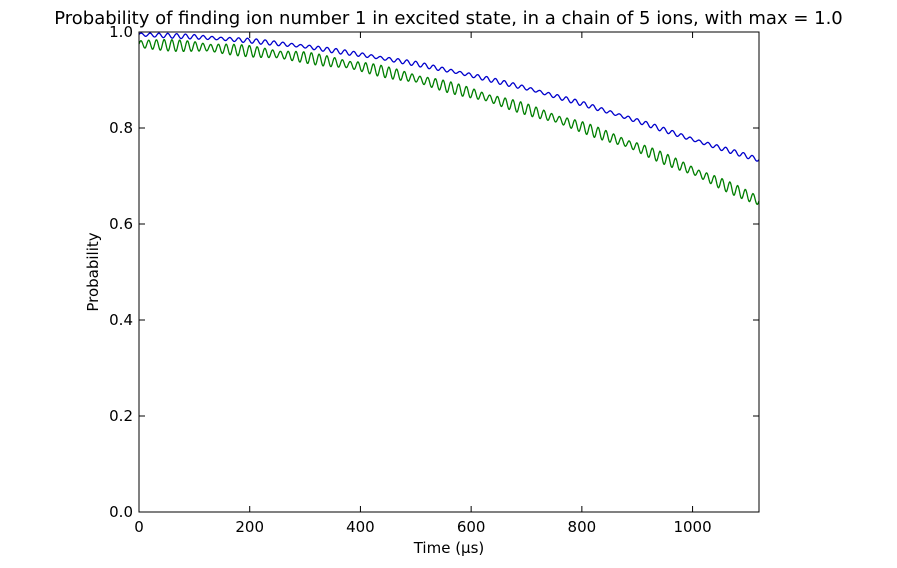 The height and width of the screenshot is (568, 897). What do you see at coordinates (121, 512) in the screenshot?
I see `y-tick-label: 0.0` at bounding box center [121, 512].